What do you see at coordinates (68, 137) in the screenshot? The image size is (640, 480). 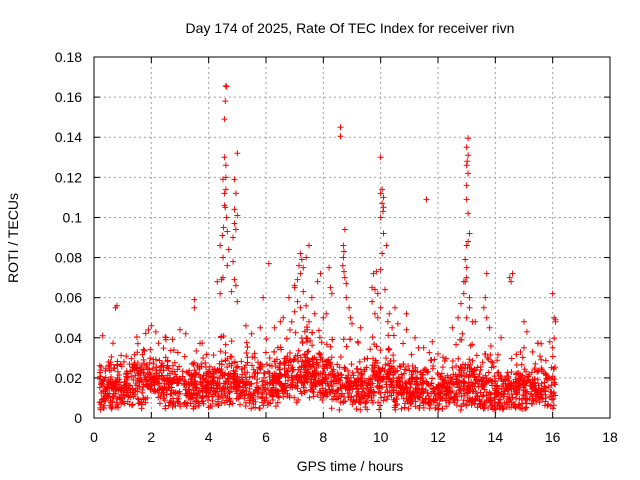 I see `y-tick-label: 0.14` at bounding box center [68, 137].